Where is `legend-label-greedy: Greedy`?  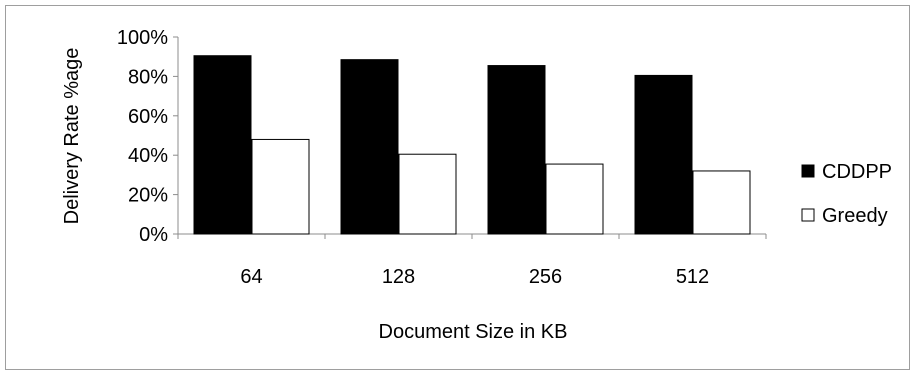
legend-label-greedy: Greedy is located at coordinates (855, 216).